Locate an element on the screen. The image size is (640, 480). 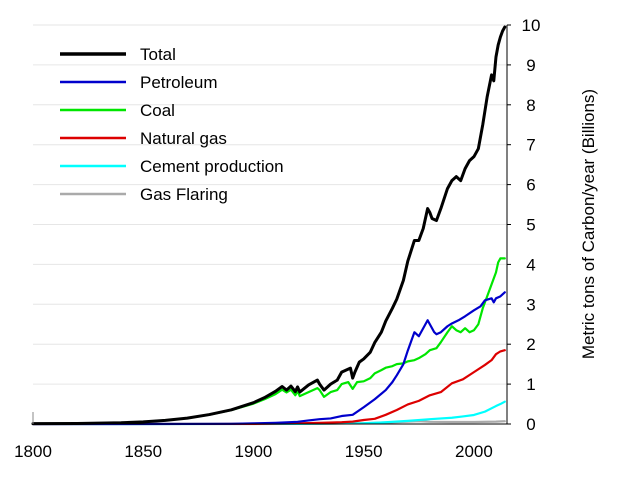
y-axis-title: Metric tons of Carbon/year (Billions) is located at coordinates (588, 224).